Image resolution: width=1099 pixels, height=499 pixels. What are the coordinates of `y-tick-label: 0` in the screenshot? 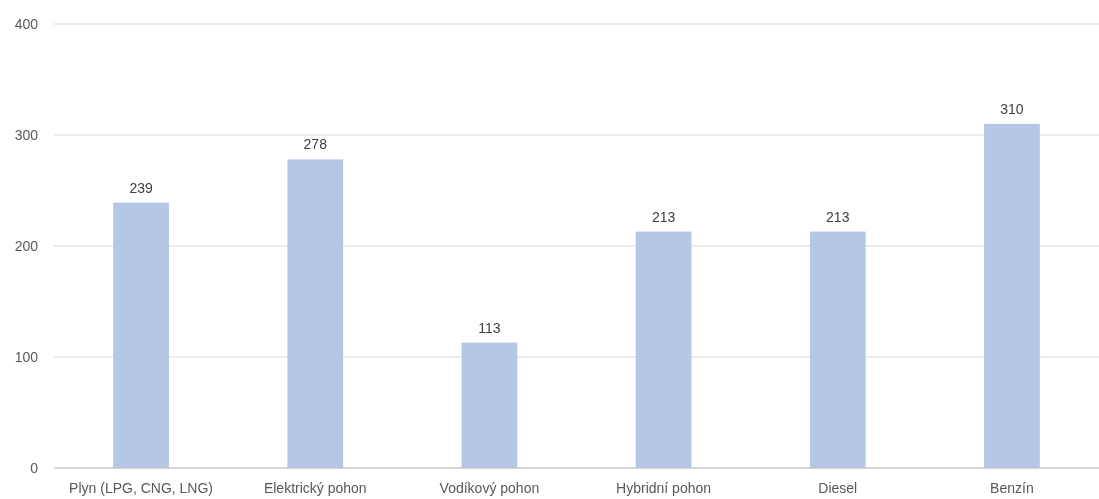 It's located at (34, 467).